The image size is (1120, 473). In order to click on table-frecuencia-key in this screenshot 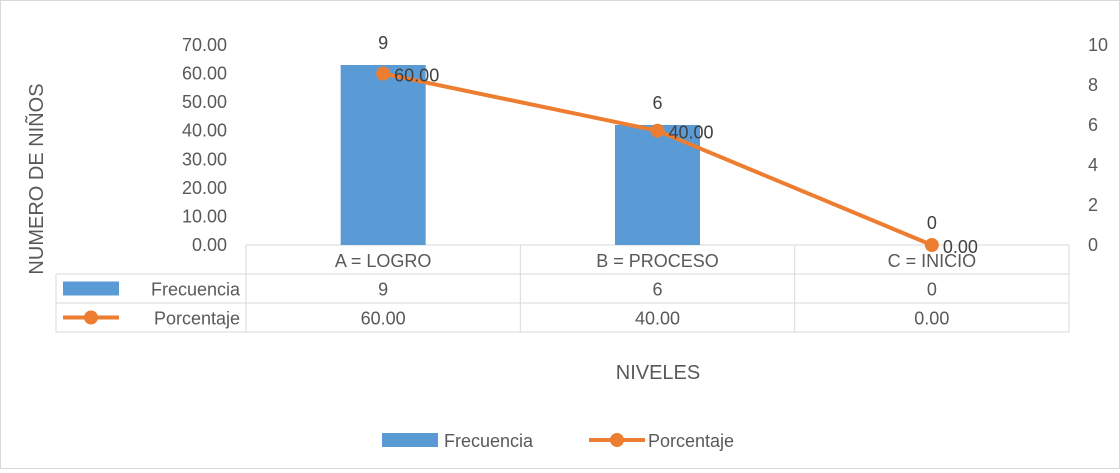, I will do `click(91, 288)`.